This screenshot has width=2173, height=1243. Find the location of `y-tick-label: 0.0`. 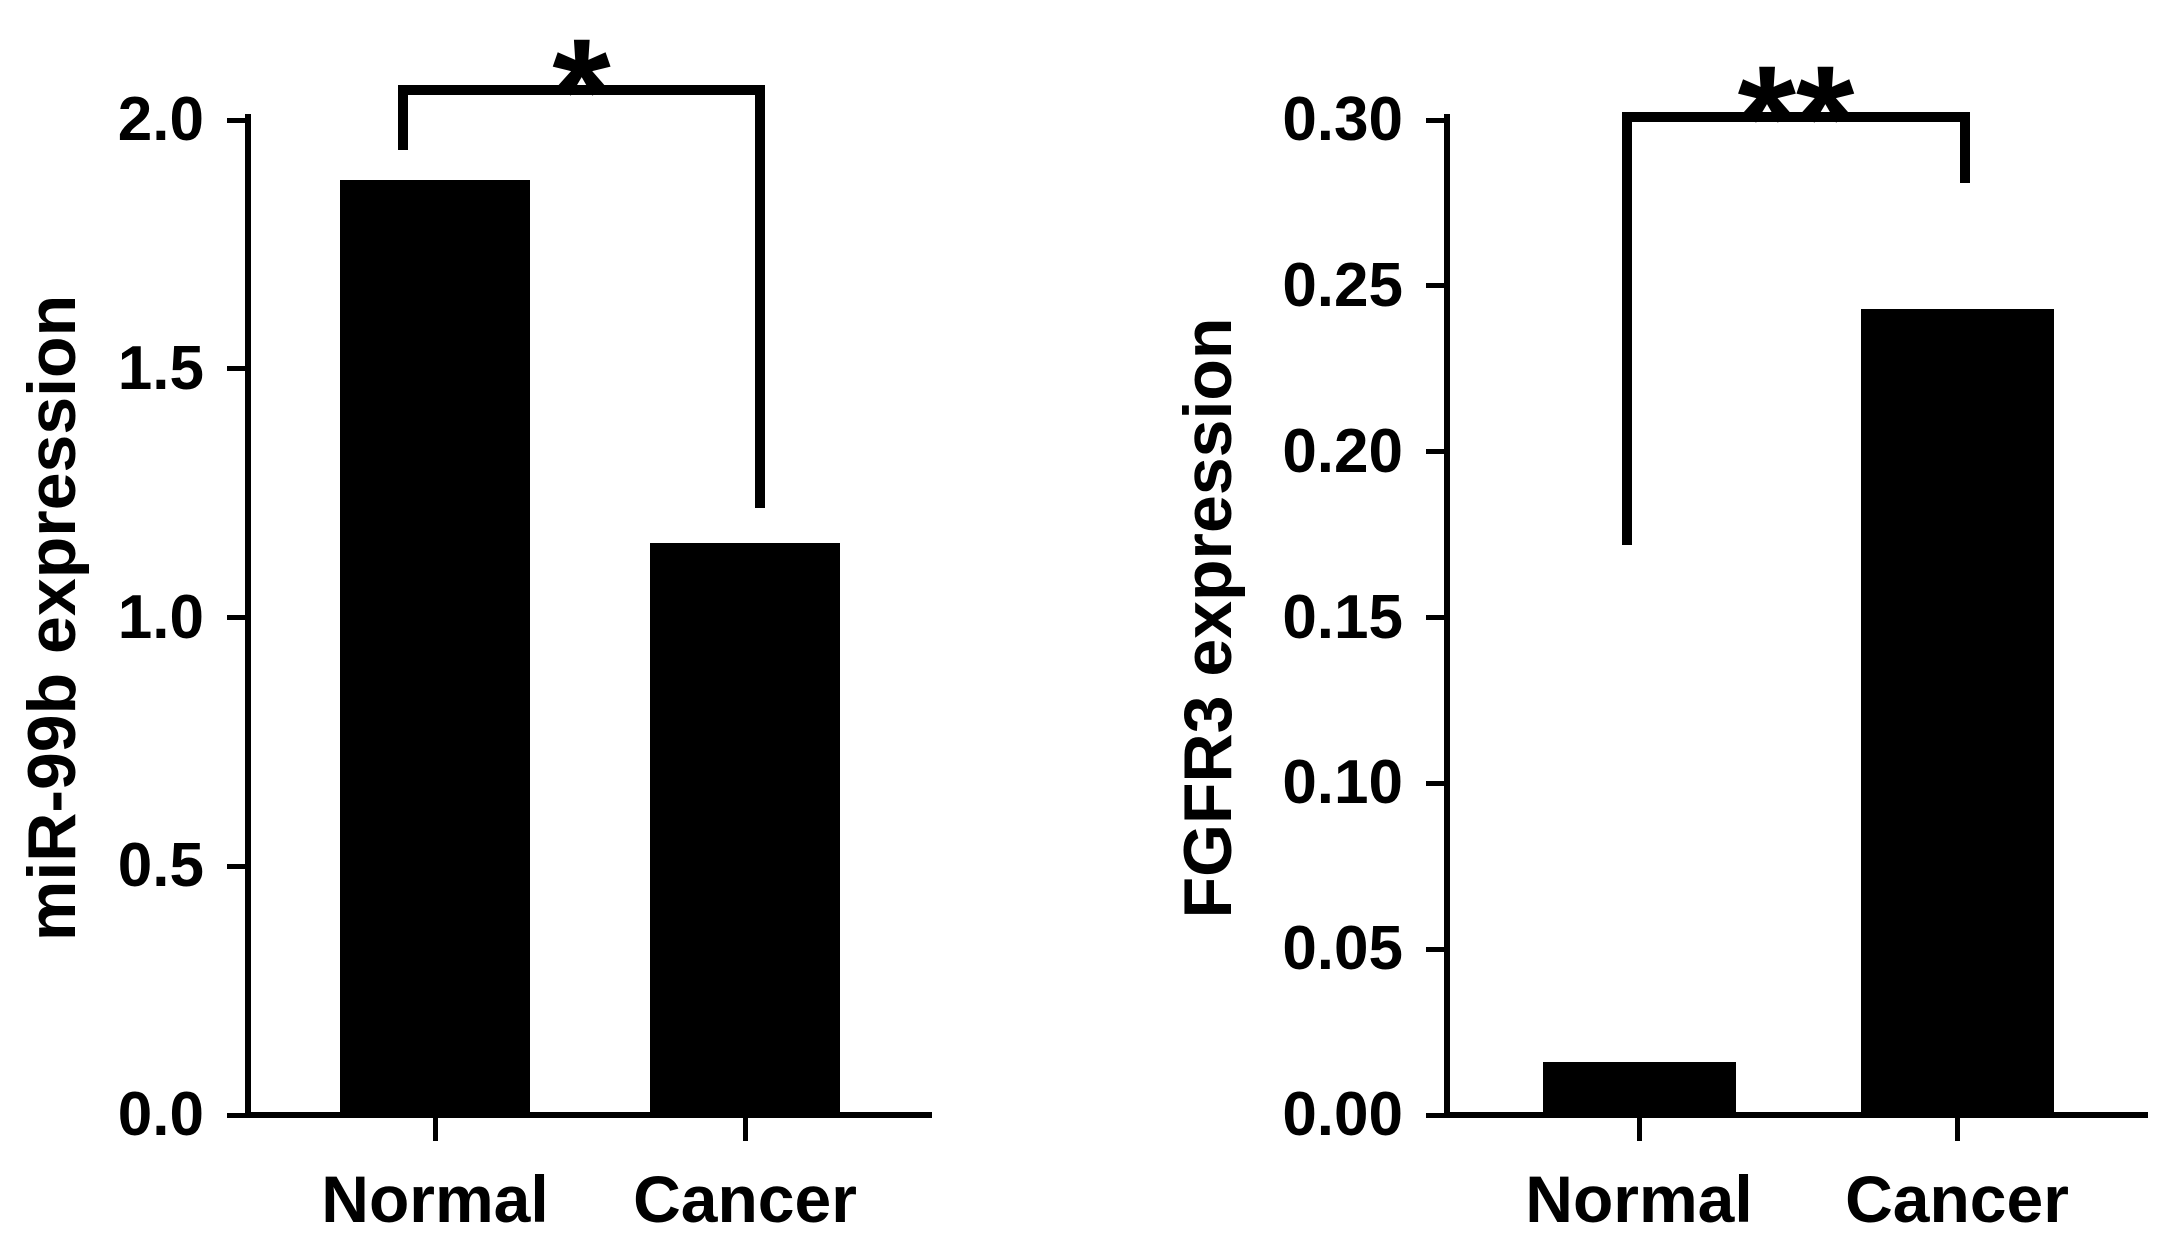

y-tick-label: 0.0 is located at coordinates (160, 1114).